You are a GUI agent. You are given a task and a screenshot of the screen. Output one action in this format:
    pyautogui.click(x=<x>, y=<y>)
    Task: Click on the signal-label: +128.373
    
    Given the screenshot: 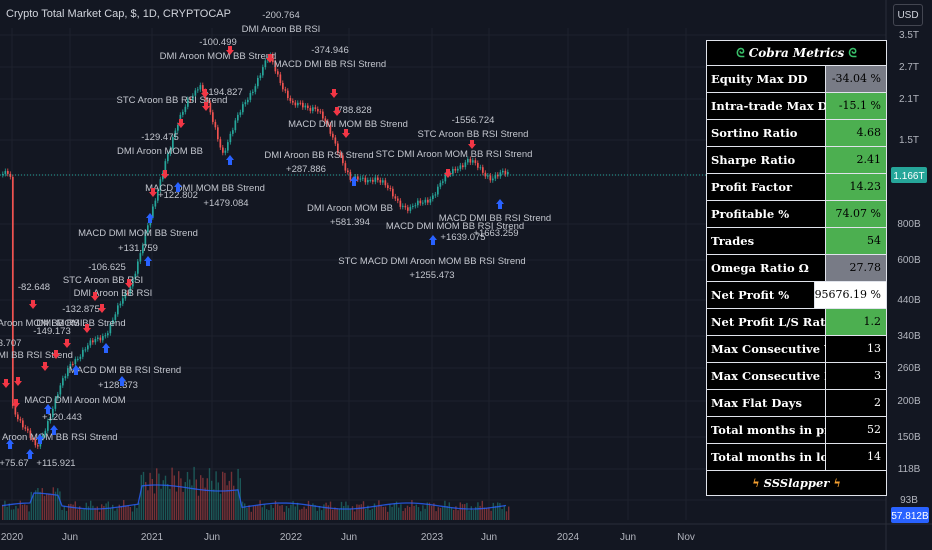 What is the action you would take?
    pyautogui.click(x=118, y=385)
    